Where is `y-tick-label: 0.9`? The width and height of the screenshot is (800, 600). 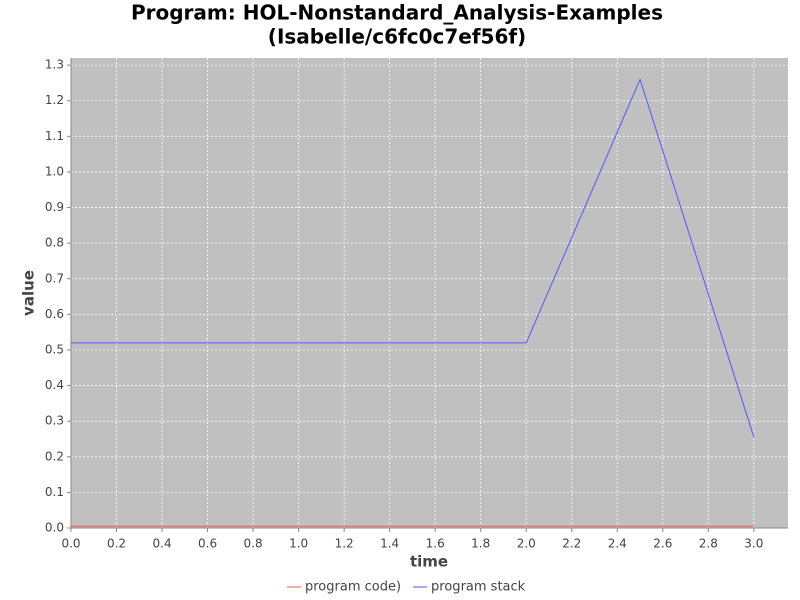 y-tick-label: 0.9 is located at coordinates (54, 207).